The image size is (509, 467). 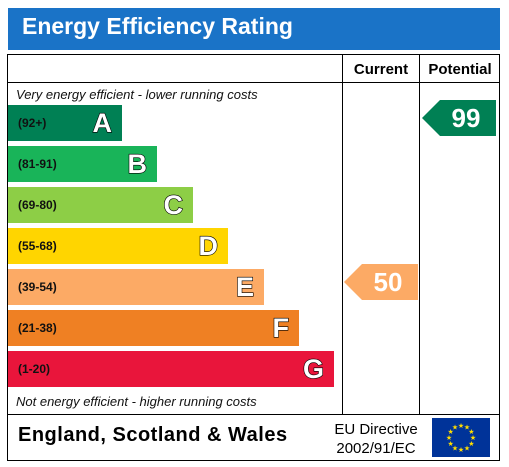 What do you see at coordinates (65, 123) in the screenshot?
I see `band-a: (92+) A` at bounding box center [65, 123].